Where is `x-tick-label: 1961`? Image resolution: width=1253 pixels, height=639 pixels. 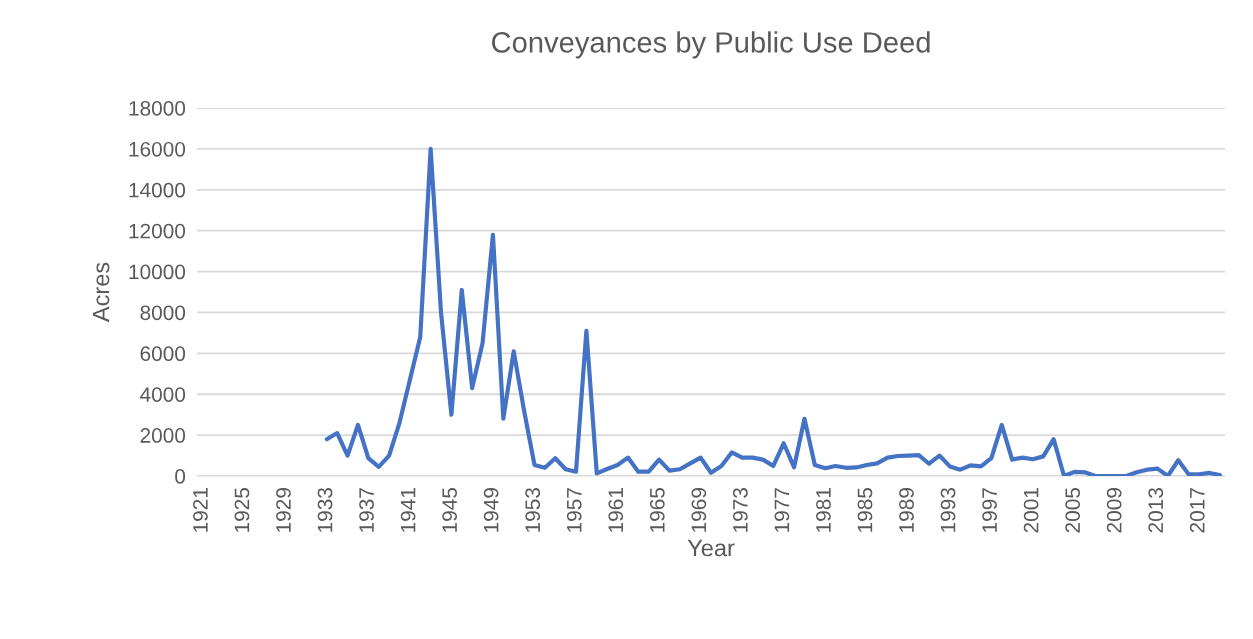 x-tick-label: 1961 is located at coordinates (616, 510).